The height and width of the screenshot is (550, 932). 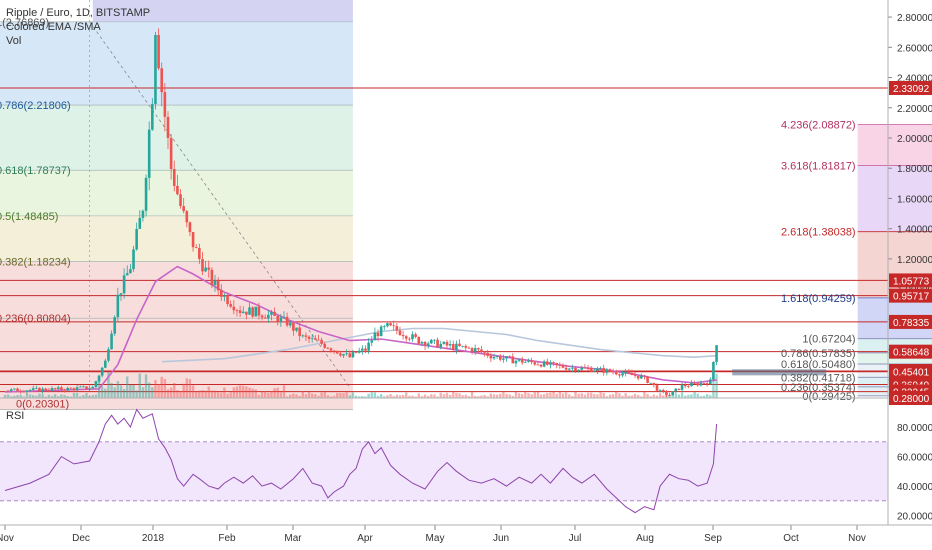 What do you see at coordinates (365, 538) in the screenshot?
I see `time-tick-label: Apr` at bounding box center [365, 538].